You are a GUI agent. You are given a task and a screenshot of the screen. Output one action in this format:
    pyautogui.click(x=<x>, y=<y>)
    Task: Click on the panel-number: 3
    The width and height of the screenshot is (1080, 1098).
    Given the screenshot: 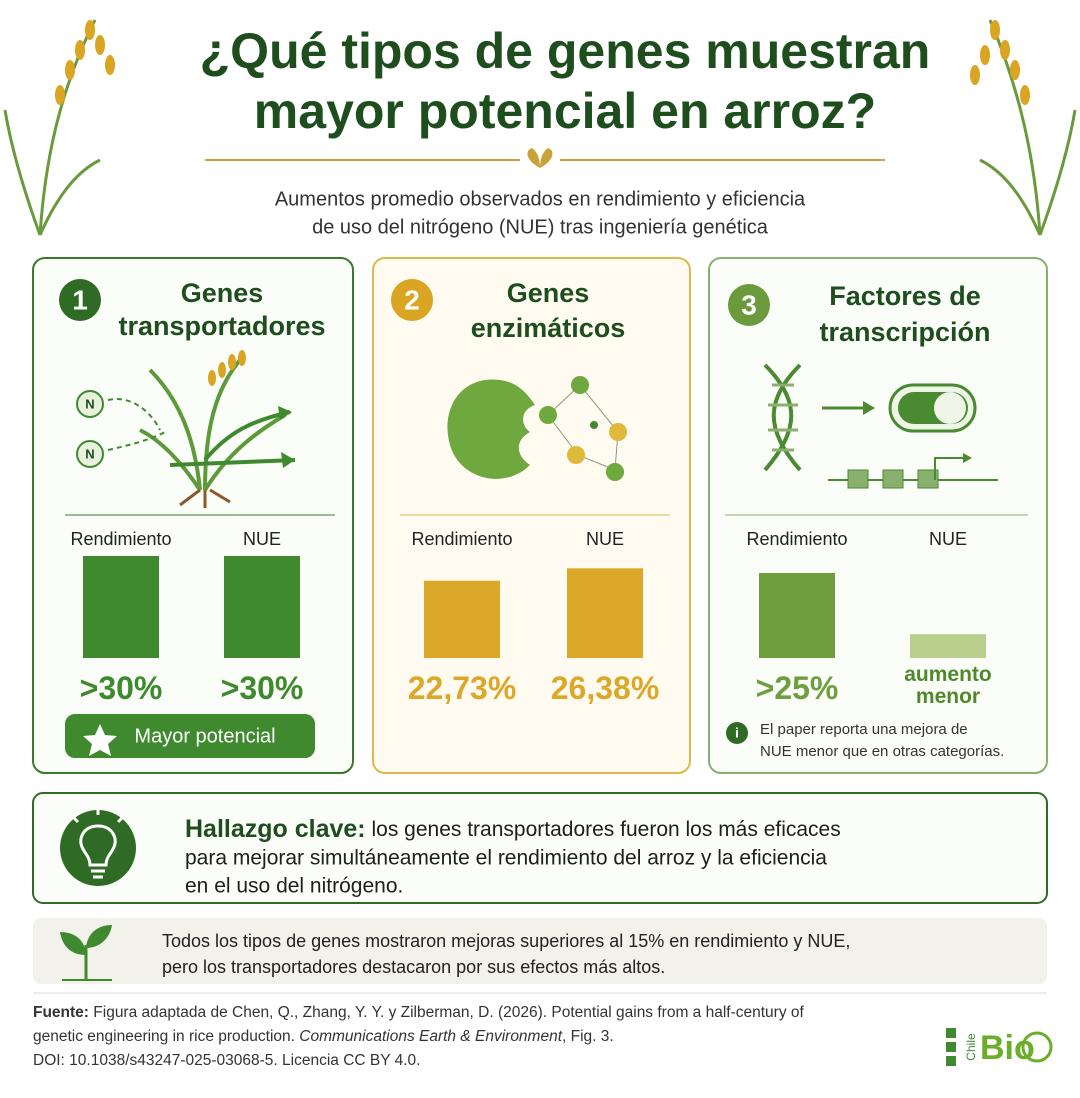 What is the action you would take?
    pyautogui.click(x=749, y=304)
    